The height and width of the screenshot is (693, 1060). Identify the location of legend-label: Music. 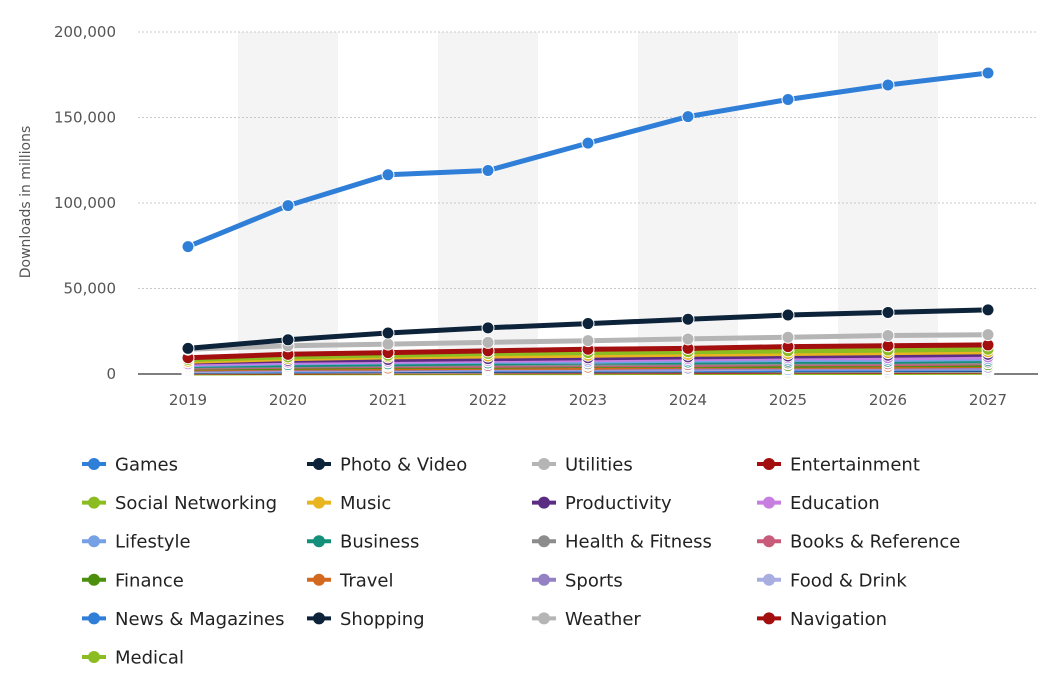
(365, 503).